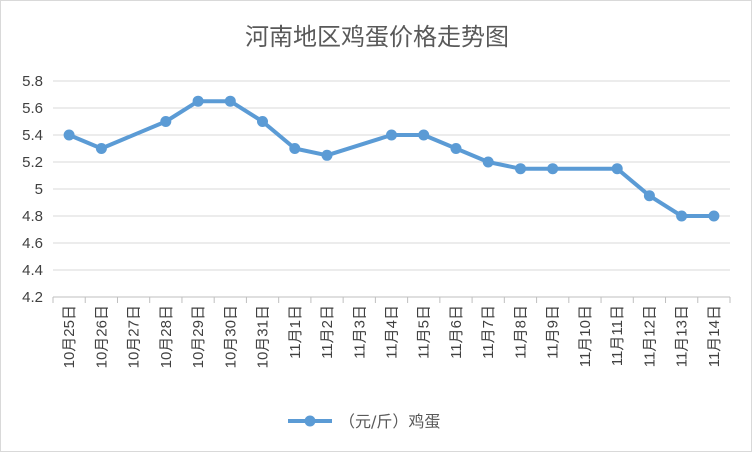  I want to click on x-tick-label: 11月12日, so click(649, 336).